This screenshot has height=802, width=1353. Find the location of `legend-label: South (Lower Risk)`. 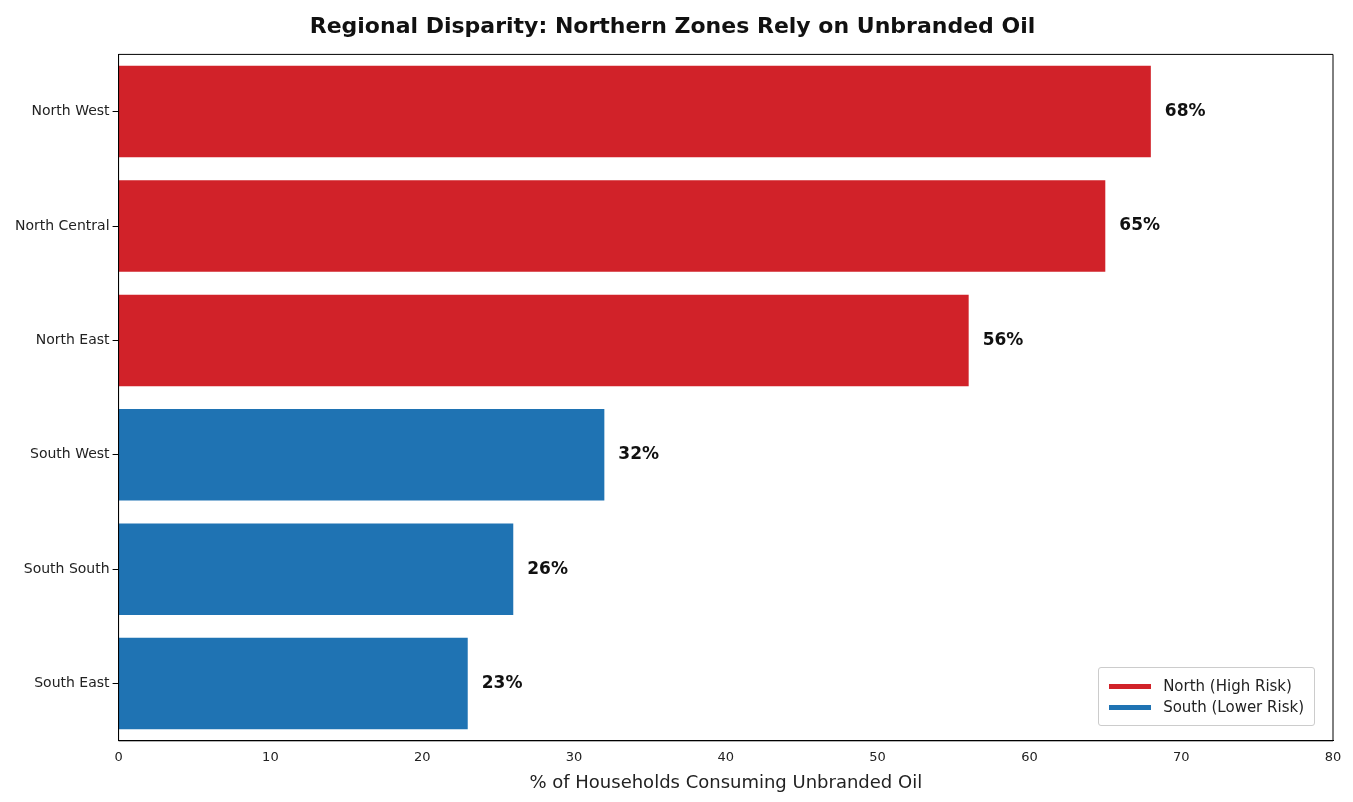

legend-label: South (Lower Risk) is located at coordinates (1233, 707).